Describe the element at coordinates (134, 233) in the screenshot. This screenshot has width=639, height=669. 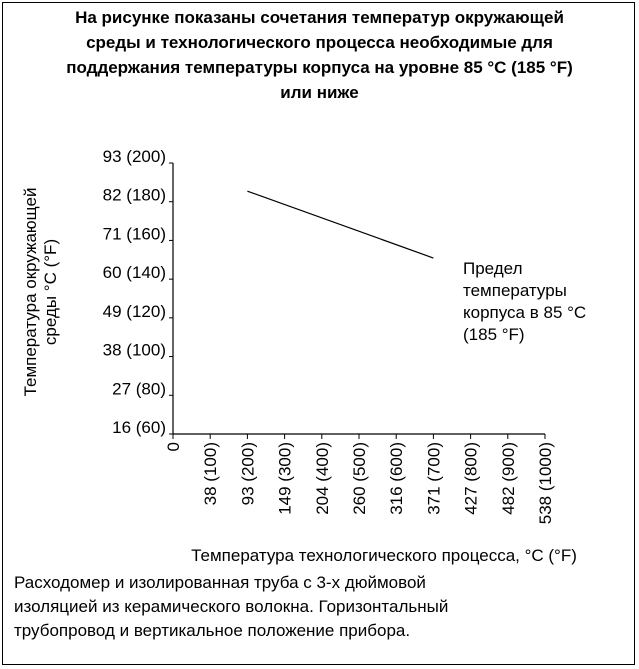
I see `y-tick-label: 71 (160)` at that location.